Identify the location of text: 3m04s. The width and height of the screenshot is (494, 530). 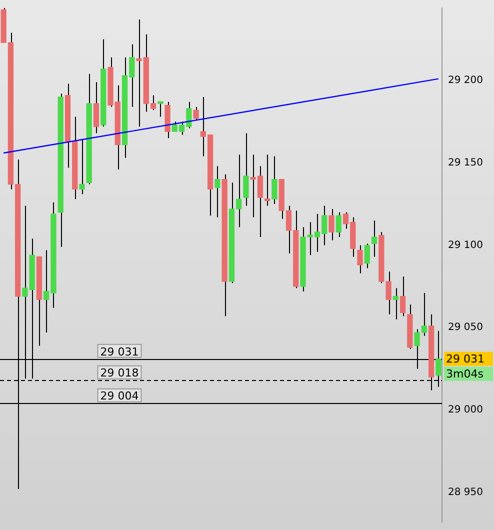
(465, 373).